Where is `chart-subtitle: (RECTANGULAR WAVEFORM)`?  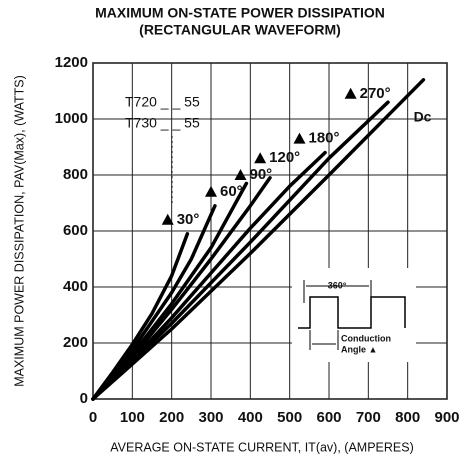
chart-subtitle: (RECTANGULAR WAVEFORM) is located at coordinates (240, 30).